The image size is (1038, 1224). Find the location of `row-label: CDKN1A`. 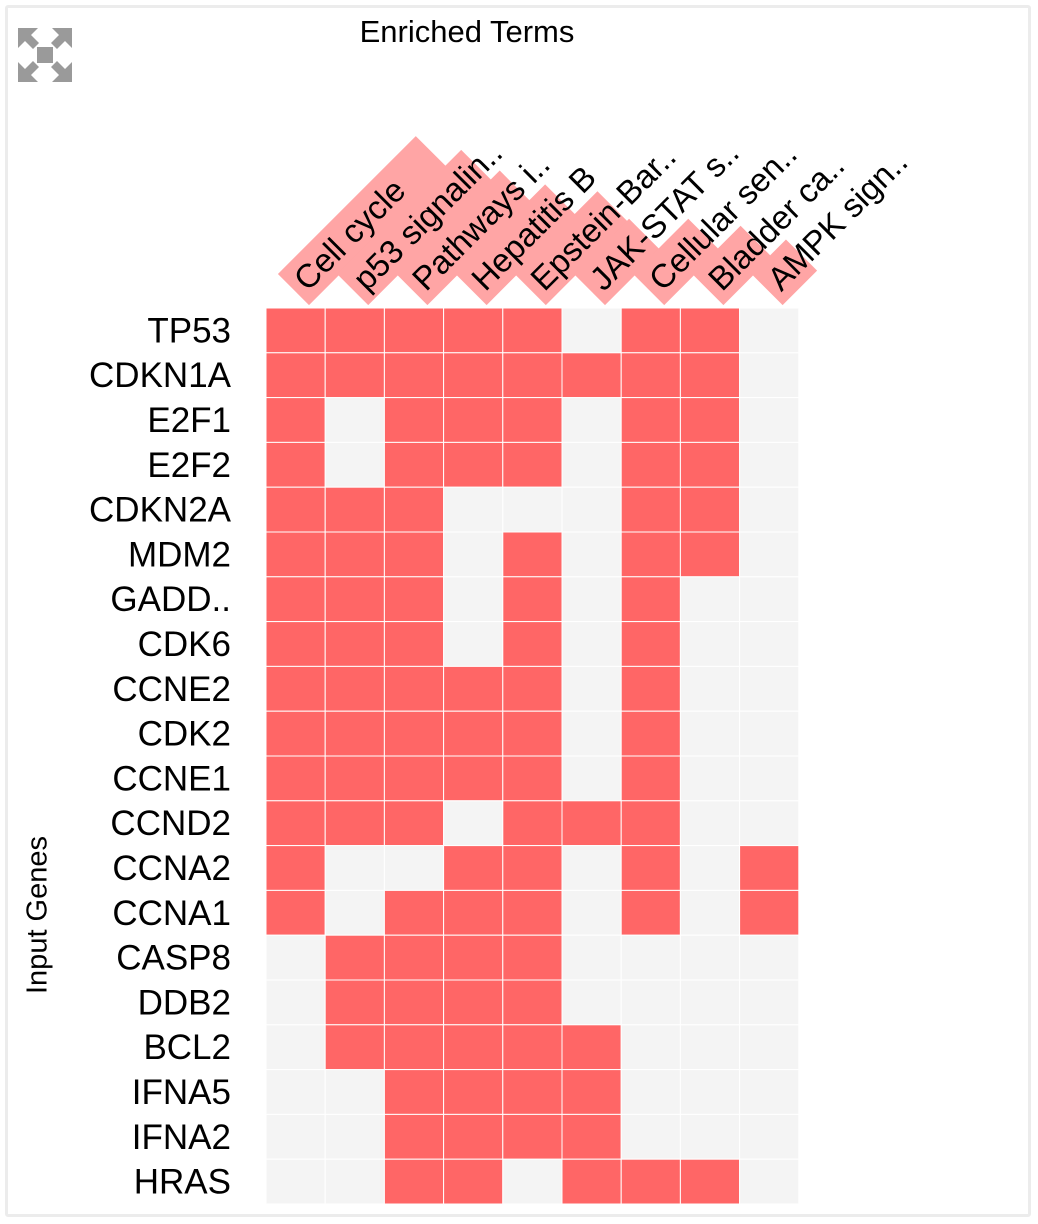

row-label: CDKN1A is located at coordinates (160, 375).